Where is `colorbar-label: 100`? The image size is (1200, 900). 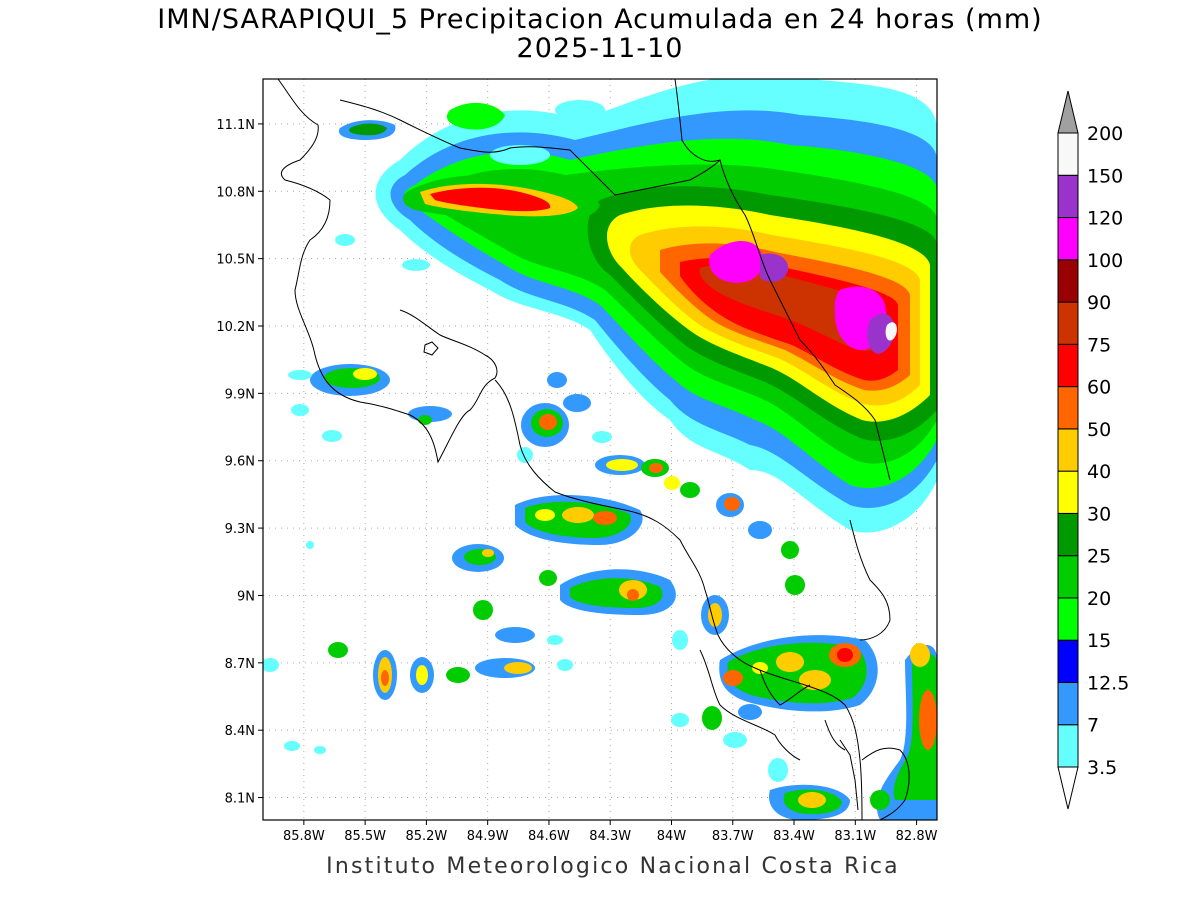
colorbar-label: 100 is located at coordinates (1105, 261).